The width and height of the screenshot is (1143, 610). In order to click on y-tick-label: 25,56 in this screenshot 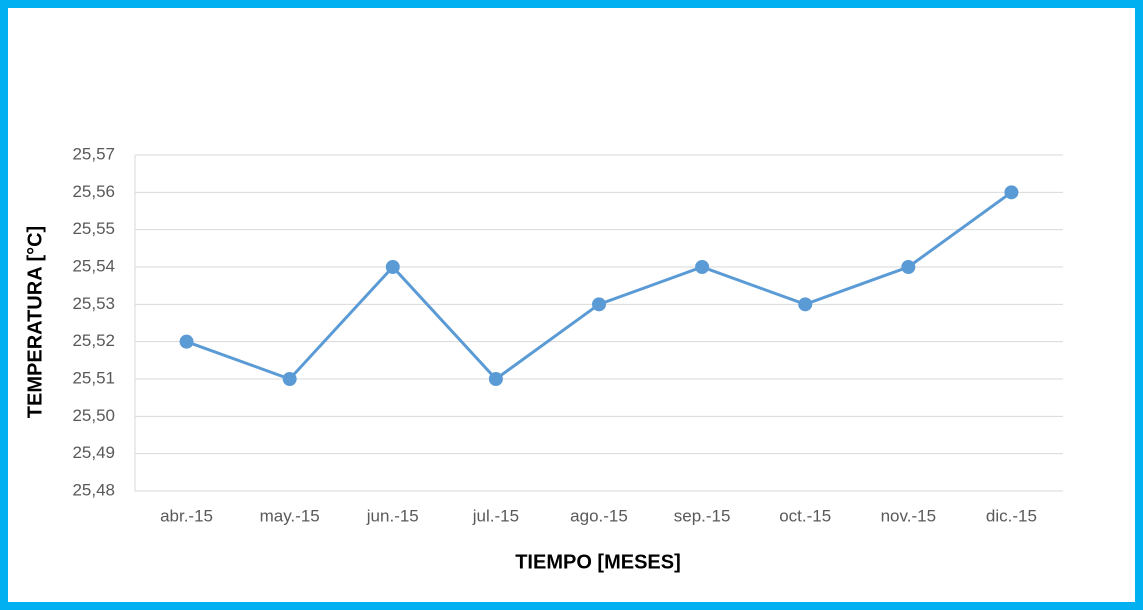, I will do `click(93, 191)`.